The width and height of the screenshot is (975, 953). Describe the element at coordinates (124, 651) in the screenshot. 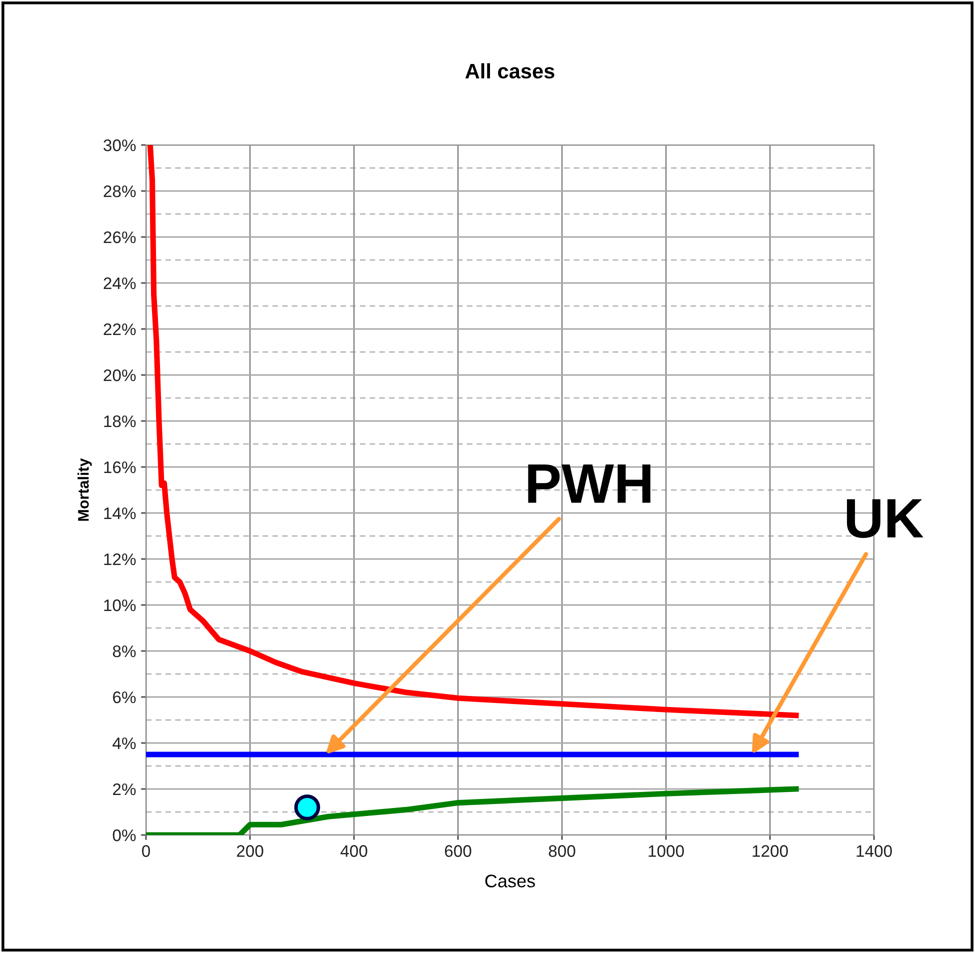

I see `y-tick-label: 8%` at that location.